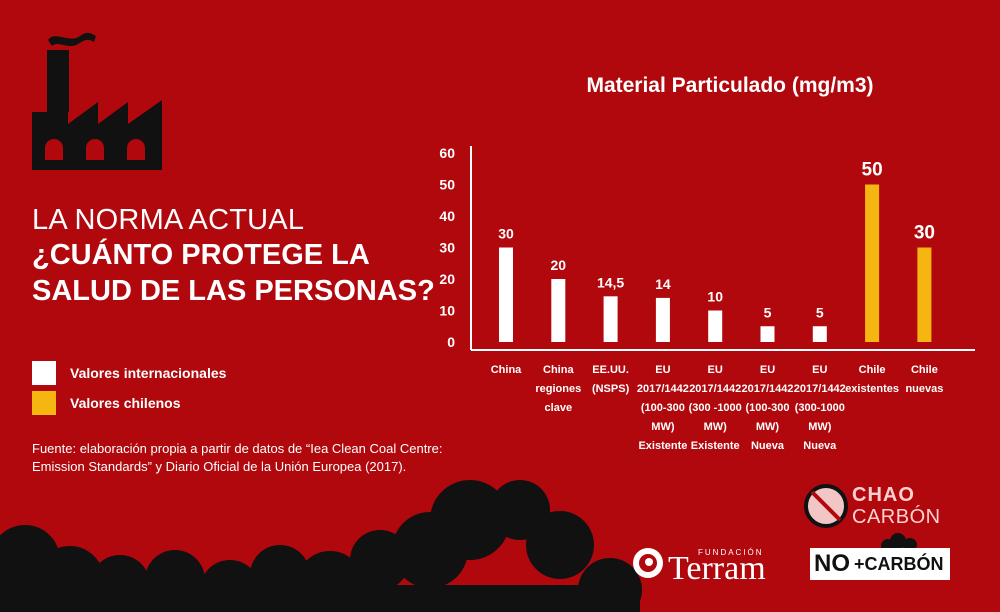 The width and height of the screenshot is (1000, 612). What do you see at coordinates (447, 279) in the screenshot?
I see `y-tick-label: 20` at bounding box center [447, 279].